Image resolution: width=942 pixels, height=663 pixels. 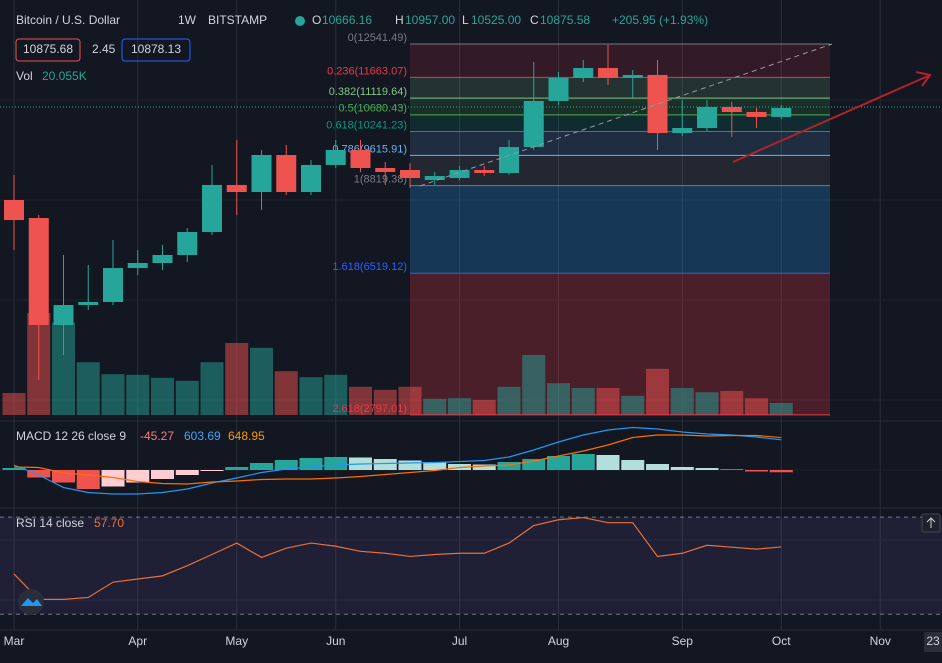 I want to click on arrow-head, so click(x=923, y=79).